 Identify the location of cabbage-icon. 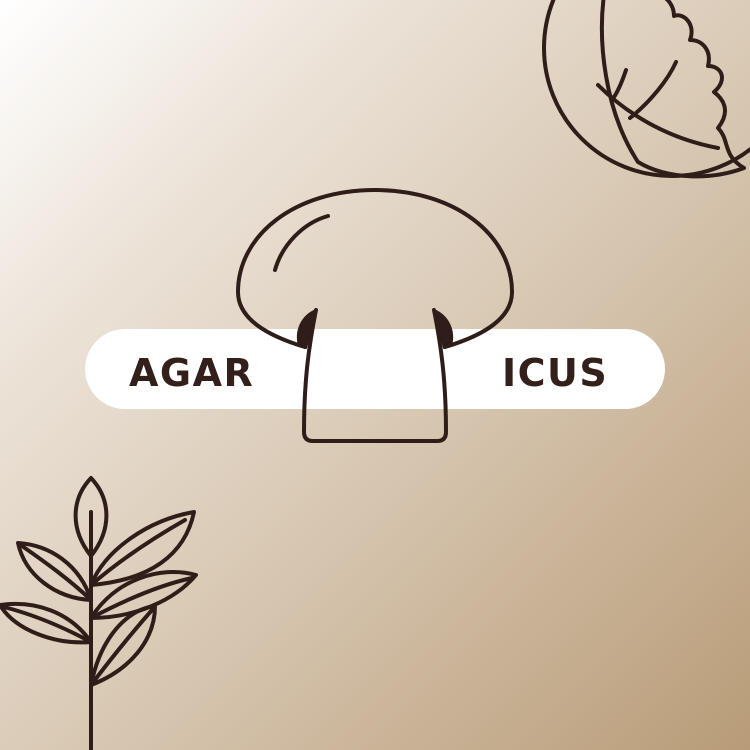
(646, 89).